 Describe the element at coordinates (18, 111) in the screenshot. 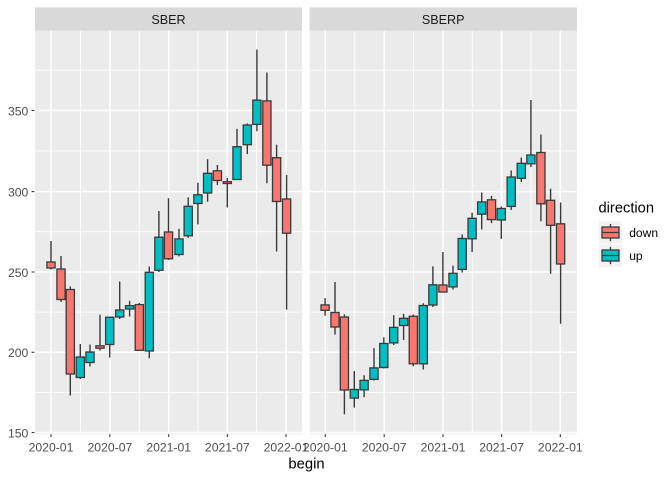

I see `svg-text: 350` at that location.